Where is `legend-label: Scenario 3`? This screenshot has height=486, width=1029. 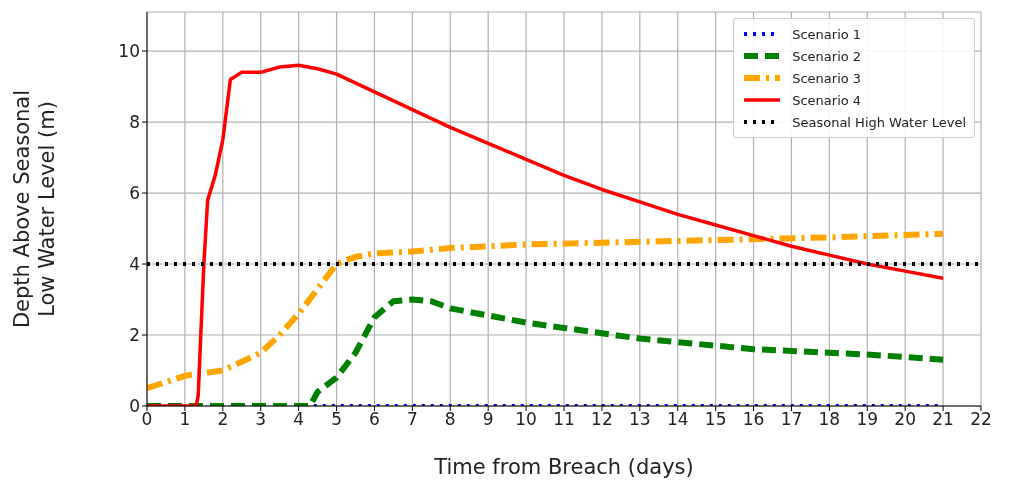
legend-label: Scenario 3 is located at coordinates (827, 78).